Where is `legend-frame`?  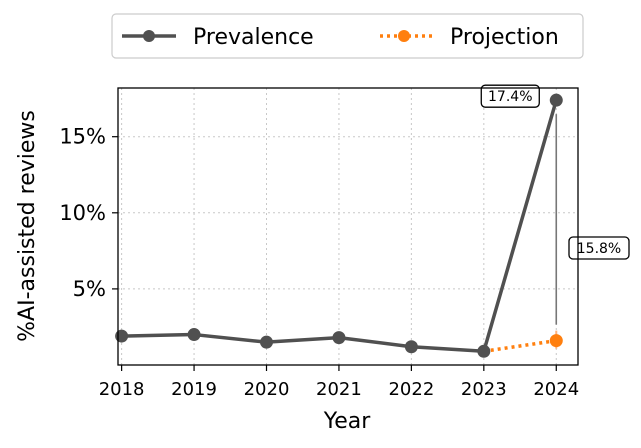
legend-frame is located at coordinates (347, 36).